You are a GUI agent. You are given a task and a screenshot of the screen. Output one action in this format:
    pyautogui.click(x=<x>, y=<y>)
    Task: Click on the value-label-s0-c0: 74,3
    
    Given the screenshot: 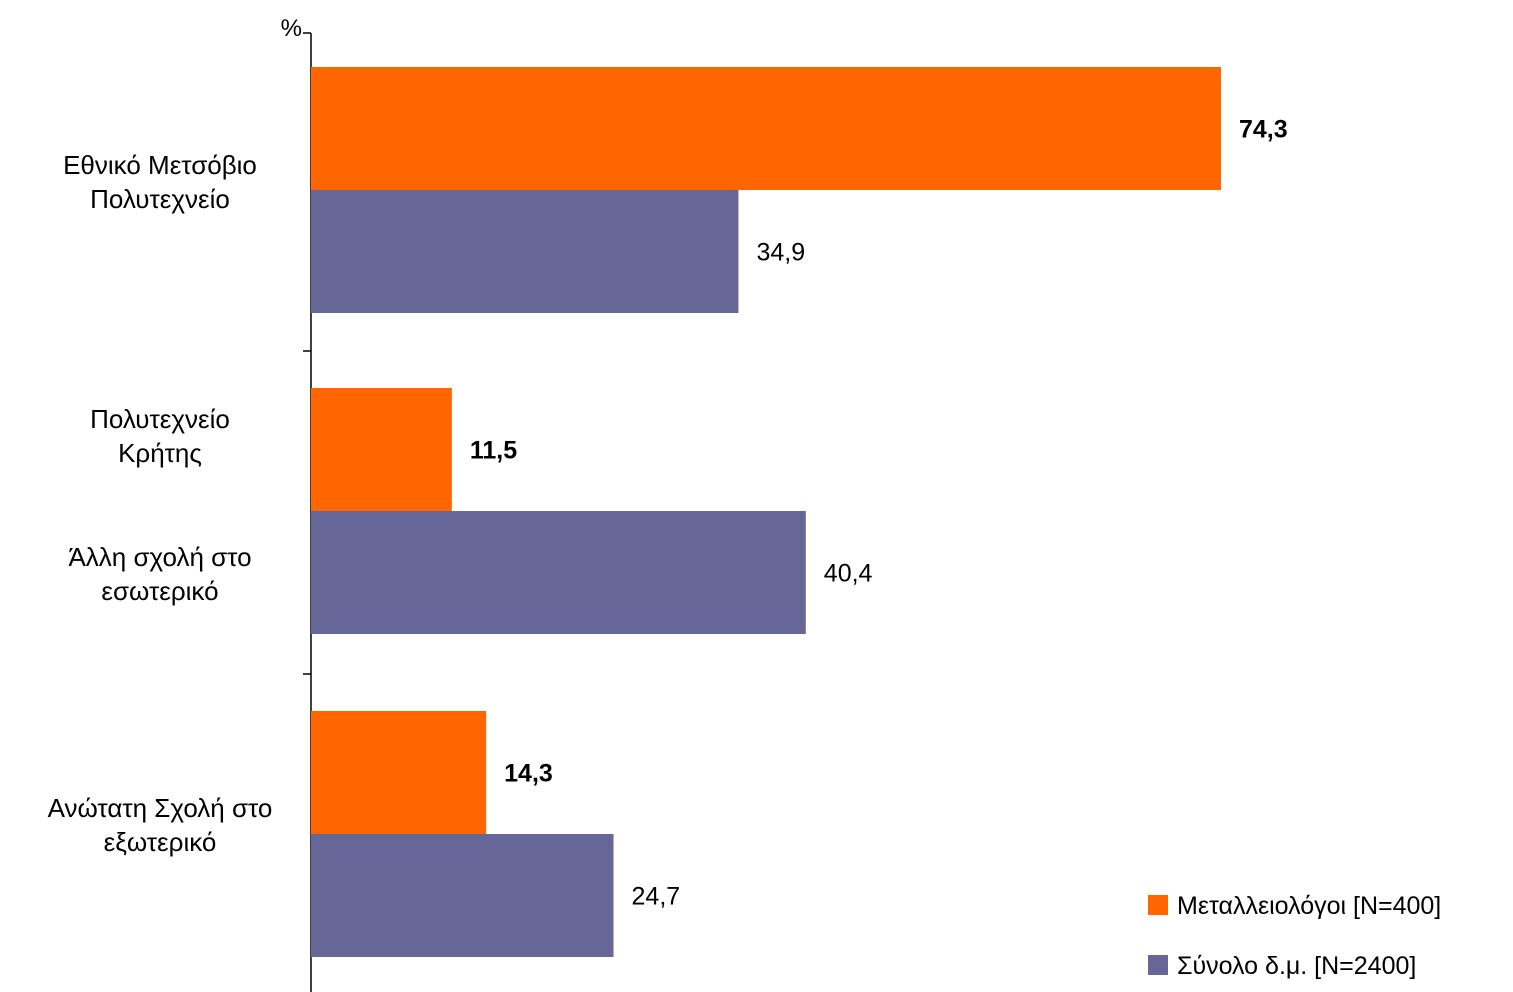 What is the action you would take?
    pyautogui.click(x=1263, y=130)
    